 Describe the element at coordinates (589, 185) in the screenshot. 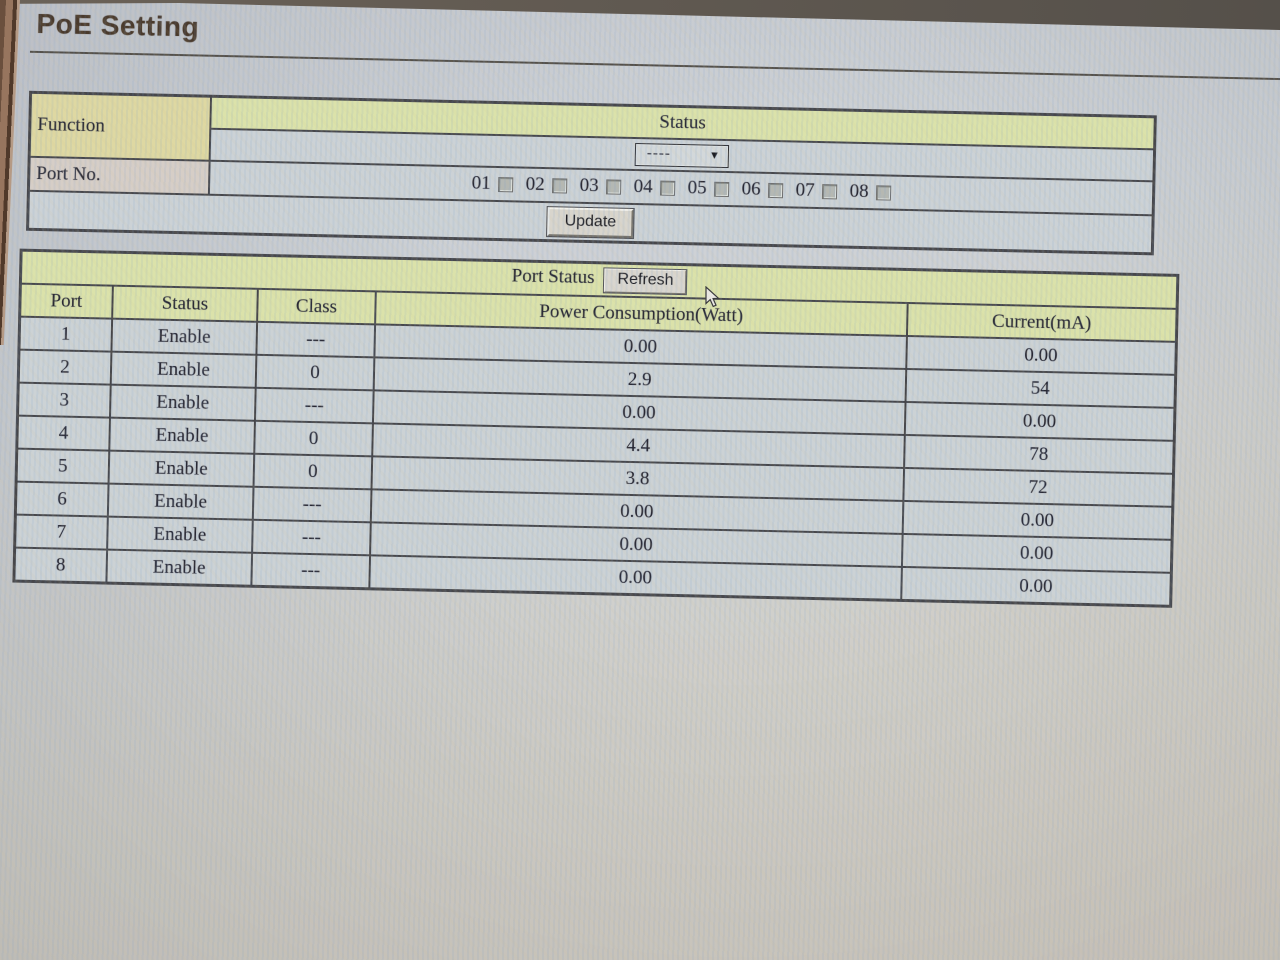

I see `port-03-label: 03` at that location.